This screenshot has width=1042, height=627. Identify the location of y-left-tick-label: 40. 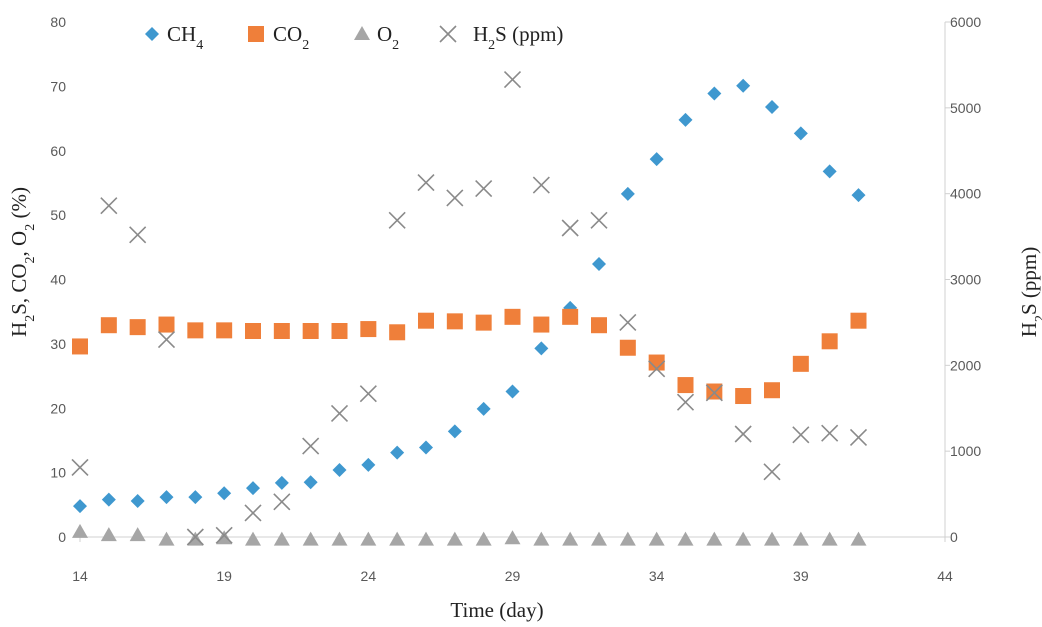
(58, 280).